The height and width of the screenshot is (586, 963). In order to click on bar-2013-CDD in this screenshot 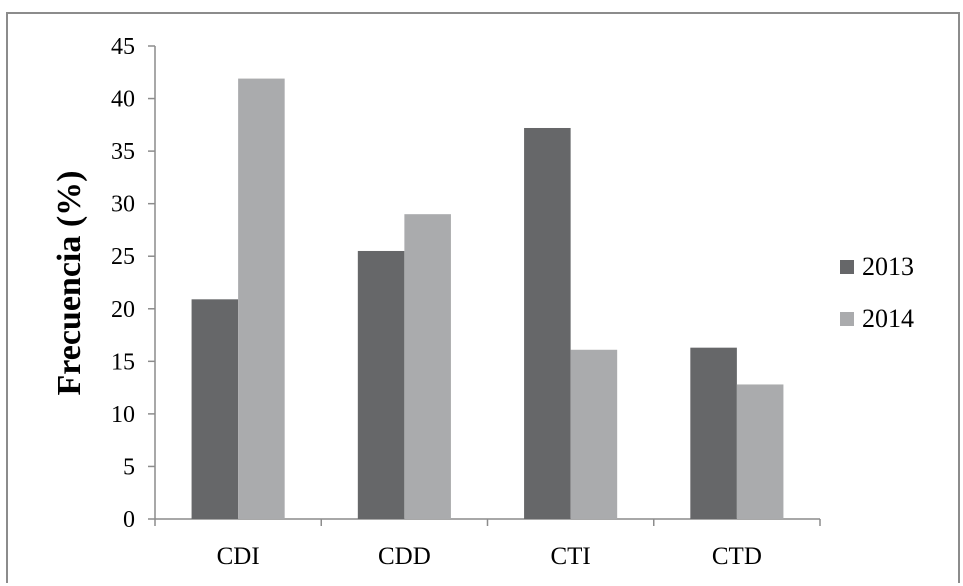, I will do `click(381, 384)`.